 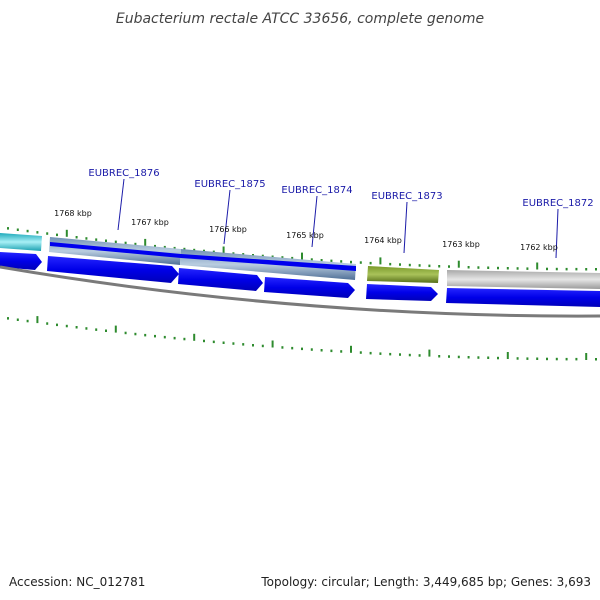 I want to click on blast-hit-track, so click(x=300, y=261).